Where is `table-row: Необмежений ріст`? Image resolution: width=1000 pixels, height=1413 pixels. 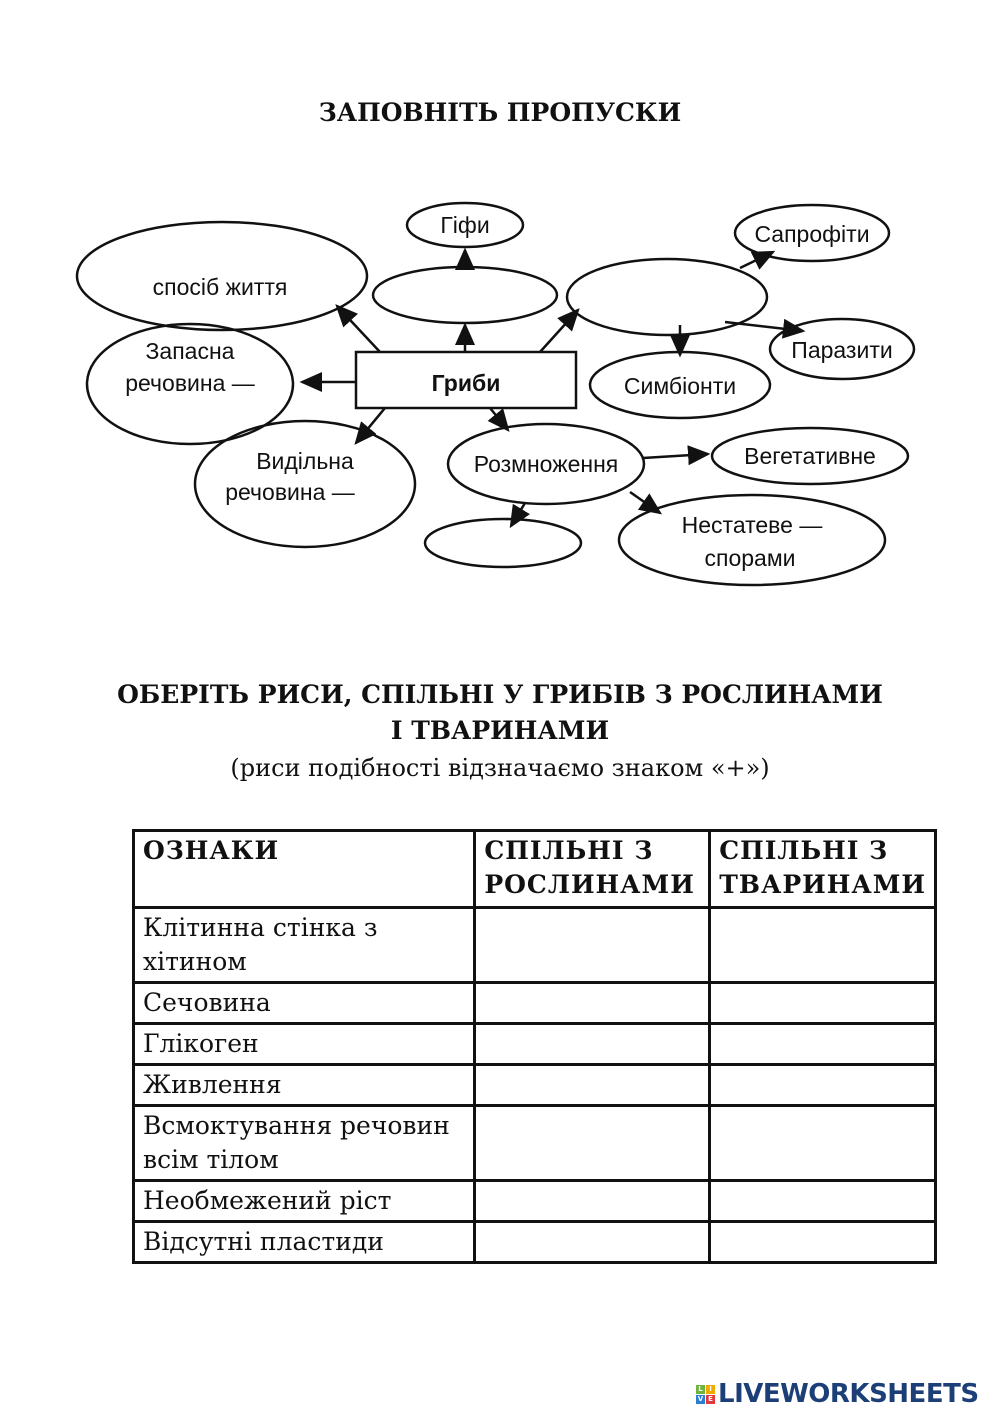
table-row: Необмежений ріст is located at coordinates (534, 1201).